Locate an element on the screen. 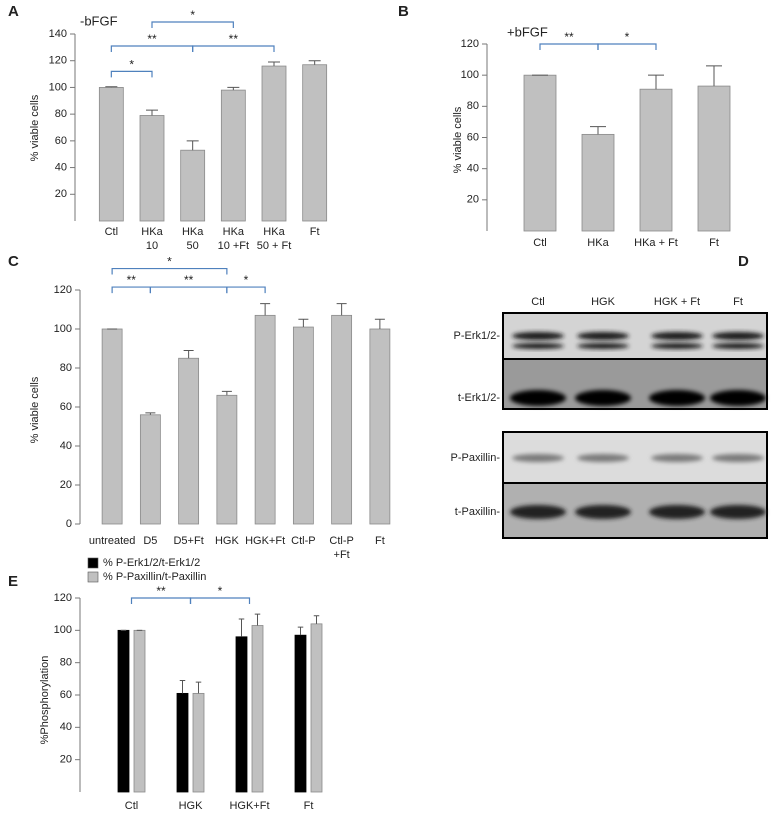  panel-letter: C is located at coordinates (13, 261).